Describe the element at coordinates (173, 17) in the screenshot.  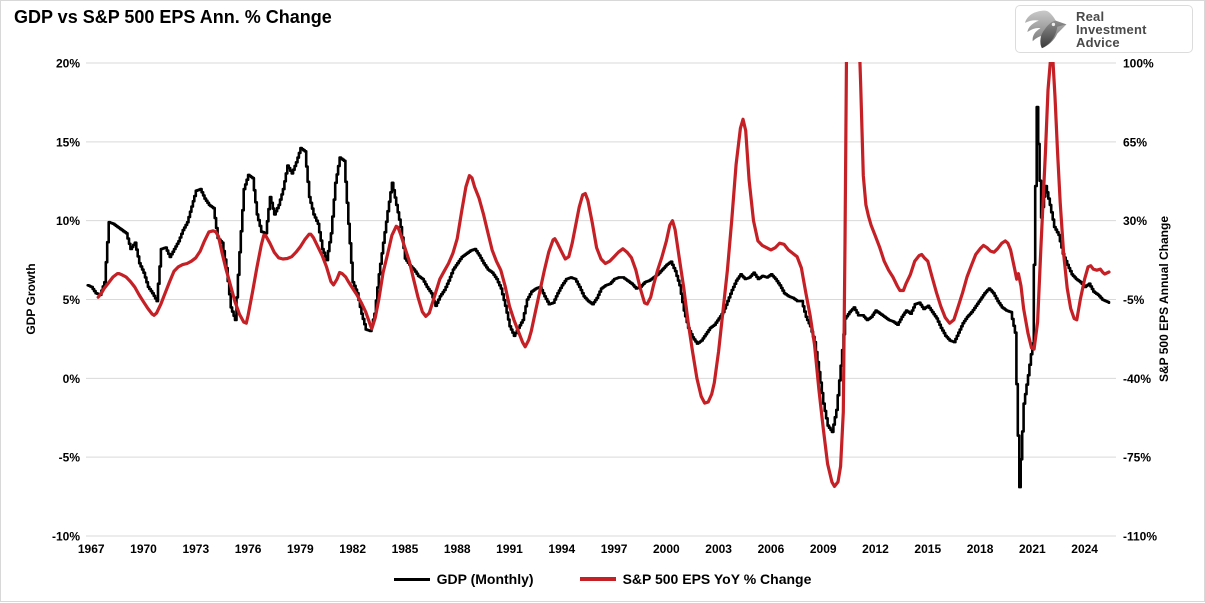
I see `chart-title: GDP vs S&P 500 EPS Ann. % Change` at that location.